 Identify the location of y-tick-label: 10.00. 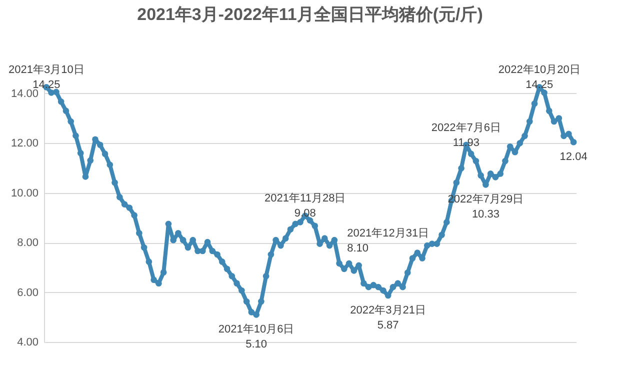
(24, 193).